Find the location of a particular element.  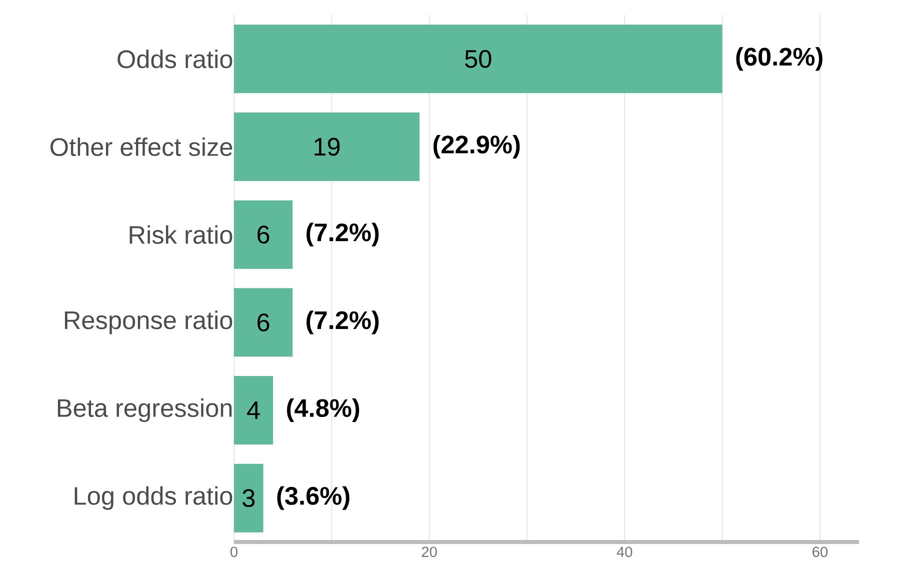

data-label: 50 is located at coordinates (478, 59).